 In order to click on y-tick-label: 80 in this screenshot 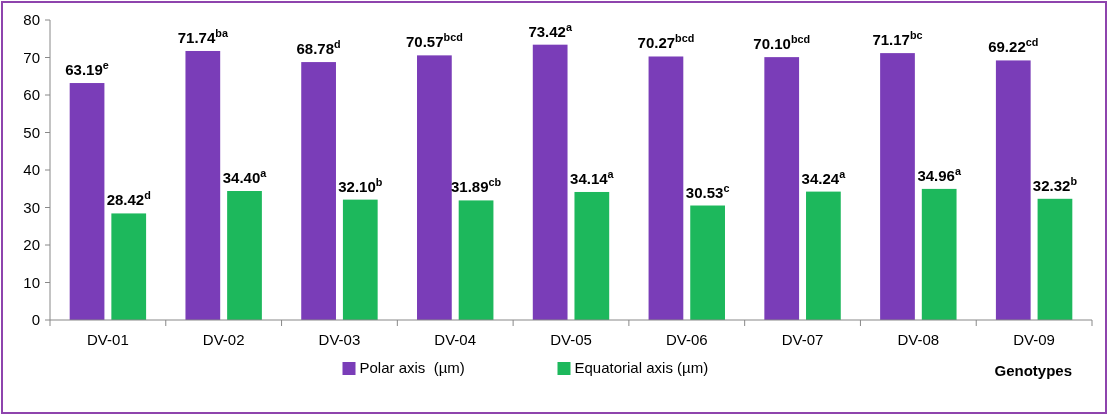, I will do `click(31, 20)`.